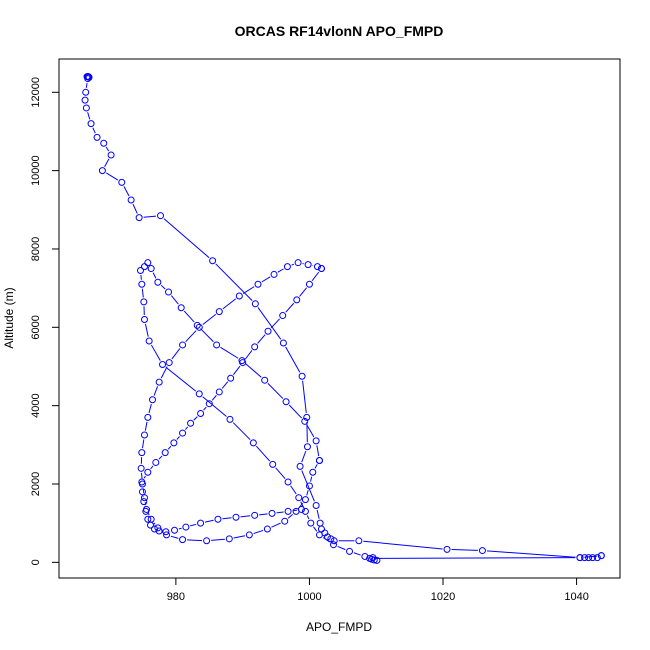 This screenshot has width=650, height=650. I want to click on x-tick-label: 1040, so click(576, 597).